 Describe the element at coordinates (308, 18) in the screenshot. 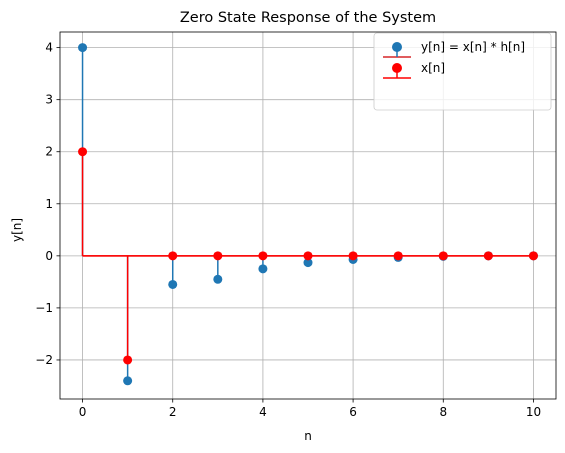

I see `chart-title: Zero State Response of the System` at that location.